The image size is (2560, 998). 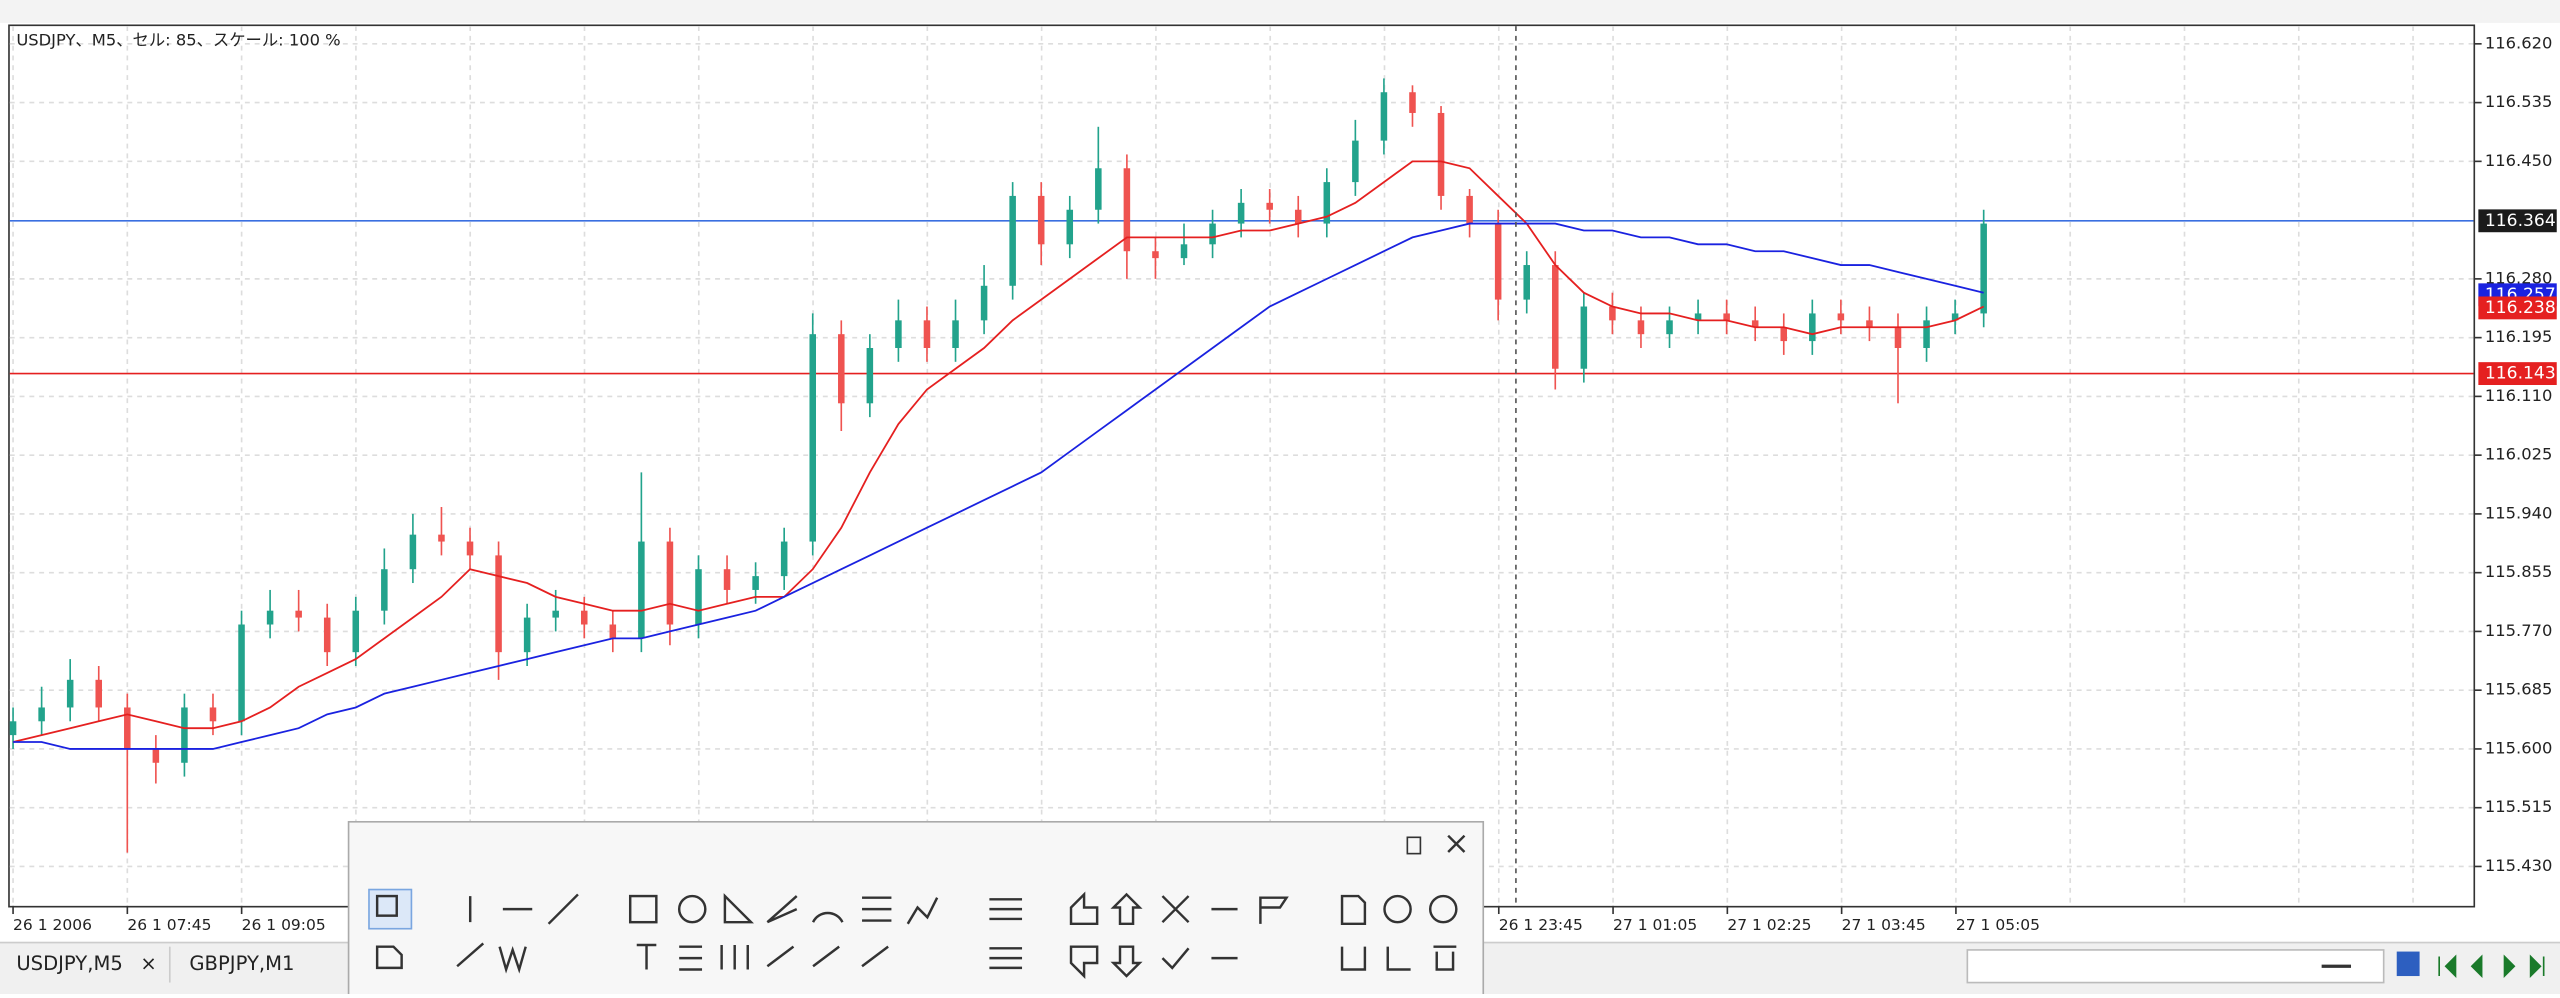 I want to click on tab: GBPJPY,M1, so click(x=241, y=963).